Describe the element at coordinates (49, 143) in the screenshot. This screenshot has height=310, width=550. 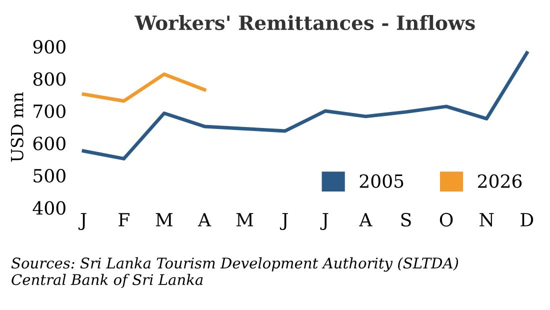
I see `y-tick-label: 600` at that location.